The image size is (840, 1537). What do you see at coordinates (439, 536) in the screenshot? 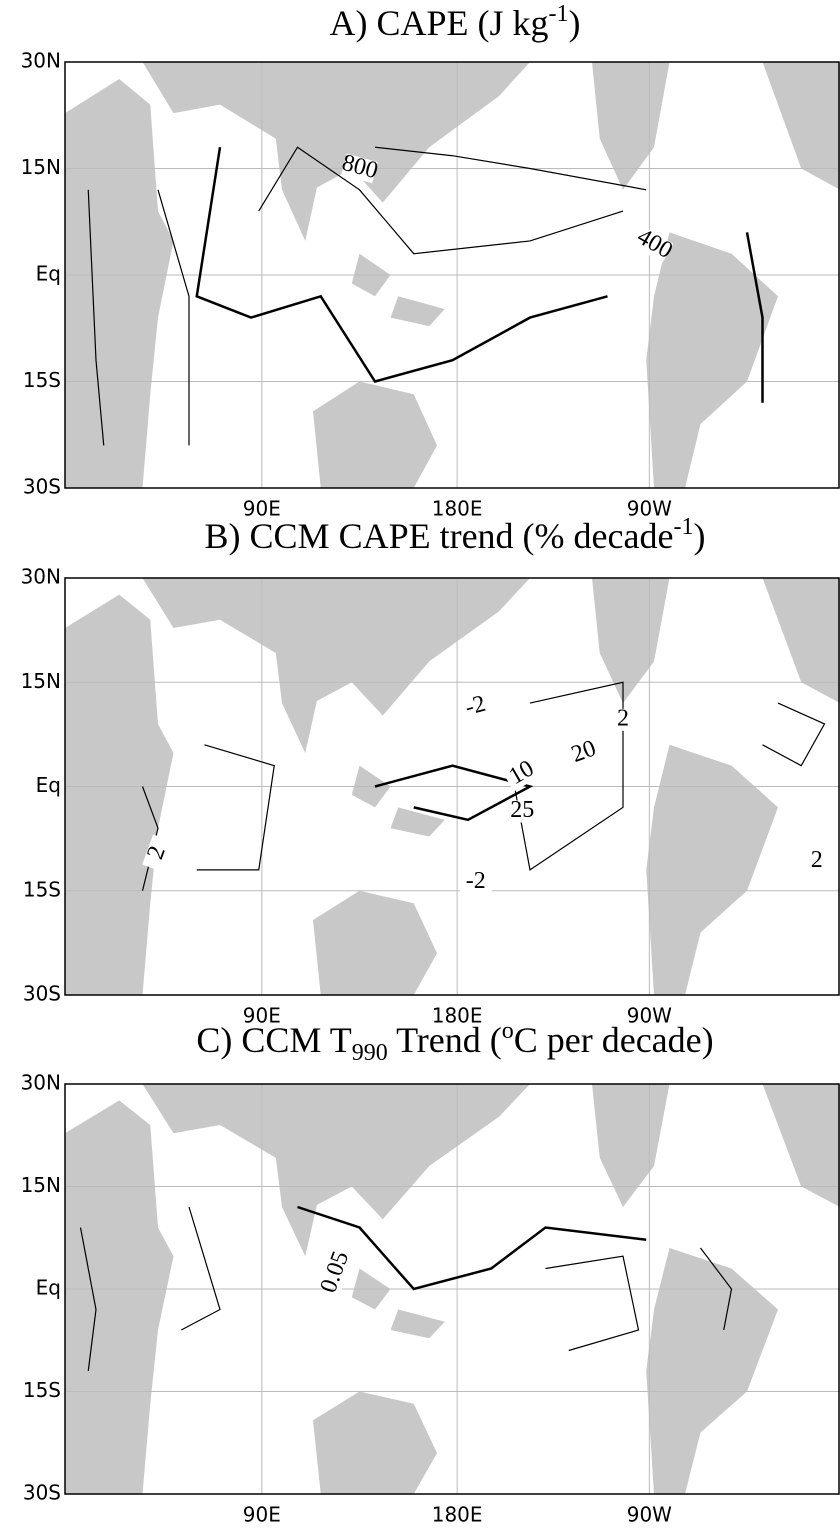
I see `title-text: B) CCM CAPE trend (% decade` at bounding box center [439, 536].